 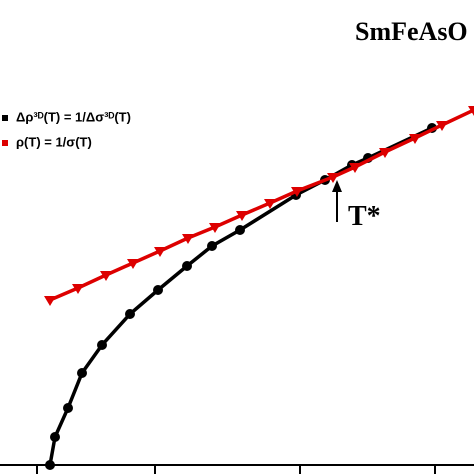 What do you see at coordinates (73, 116) in the screenshot?
I see `legend-label: Δρ³ᴰ(T) = 1/Δσ³ᴰ(T)` at bounding box center [73, 116].